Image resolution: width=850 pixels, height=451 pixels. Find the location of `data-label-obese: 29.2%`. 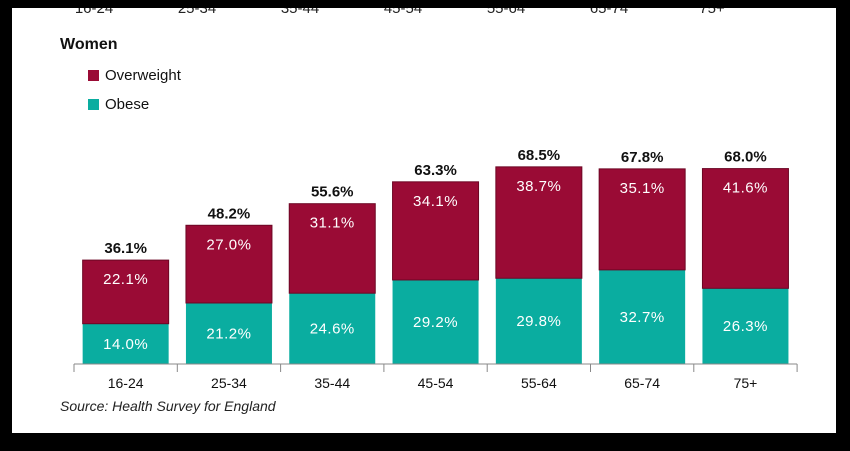

data-label-obese: 29.2% is located at coordinates (435, 322).